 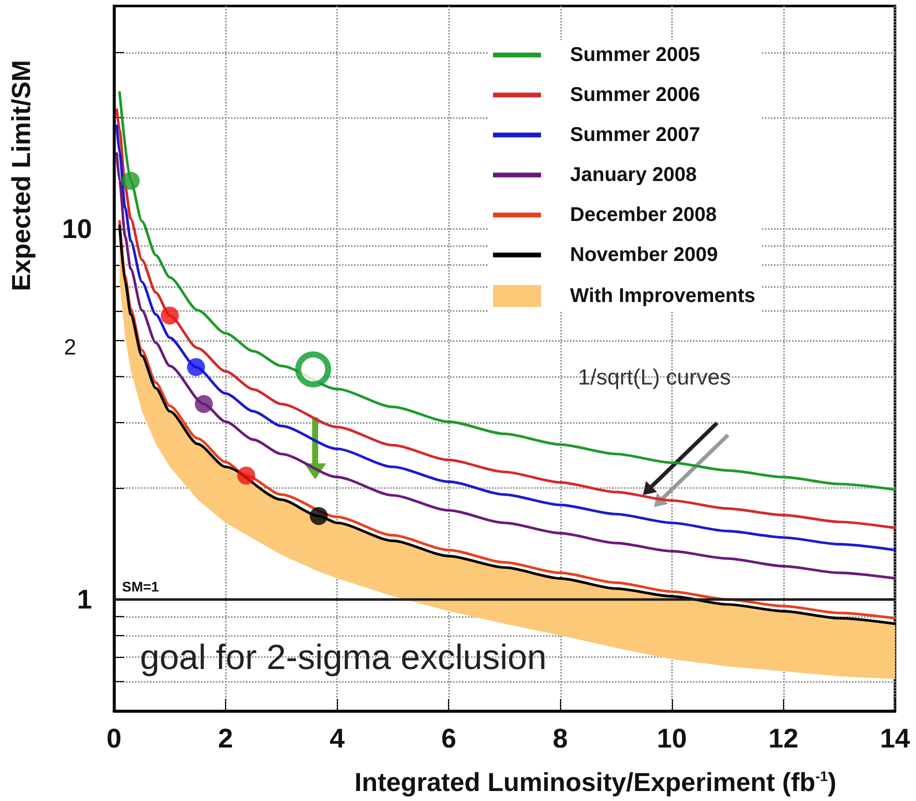 I want to click on x-tick-label: 14, so click(x=895, y=739).